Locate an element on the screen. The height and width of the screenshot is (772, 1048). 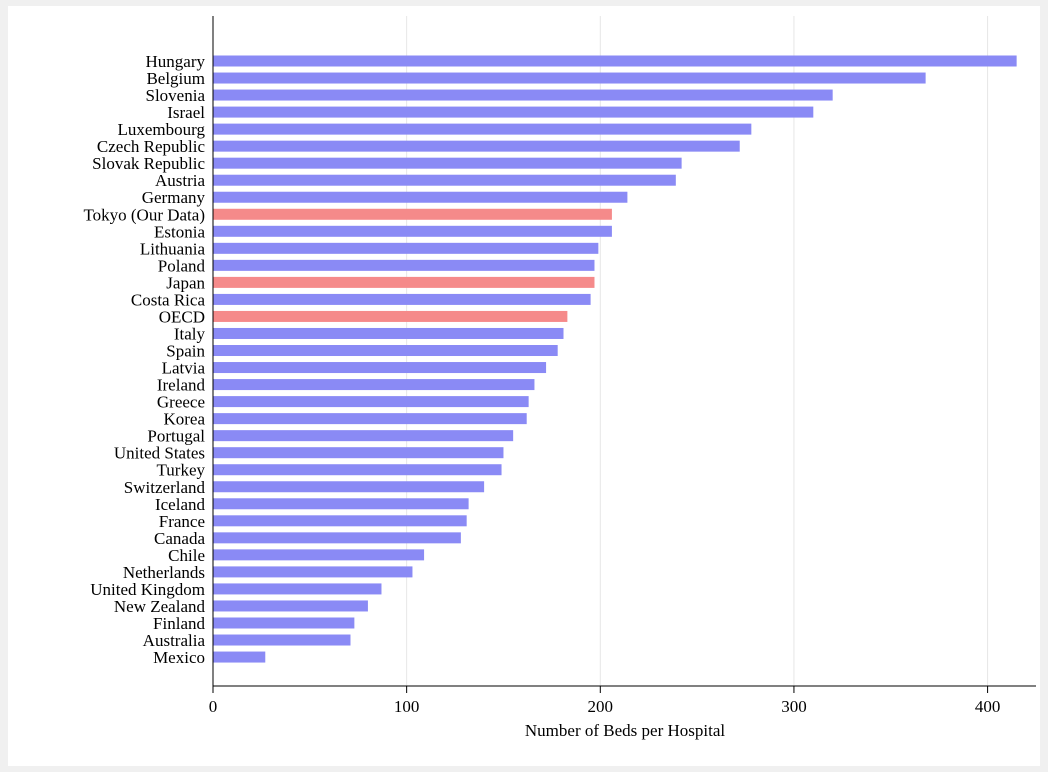
category-label-finland: Finland is located at coordinates (179, 623).